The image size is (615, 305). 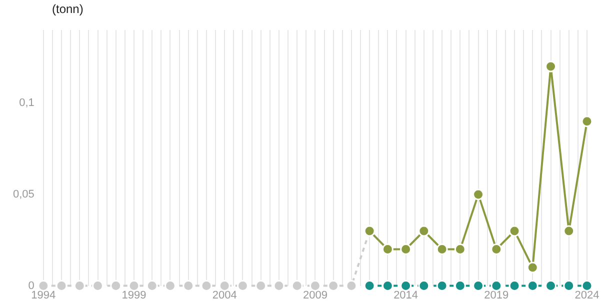 What do you see at coordinates (134, 295) in the screenshot?
I see `x-tick-label: 1999` at bounding box center [134, 295].